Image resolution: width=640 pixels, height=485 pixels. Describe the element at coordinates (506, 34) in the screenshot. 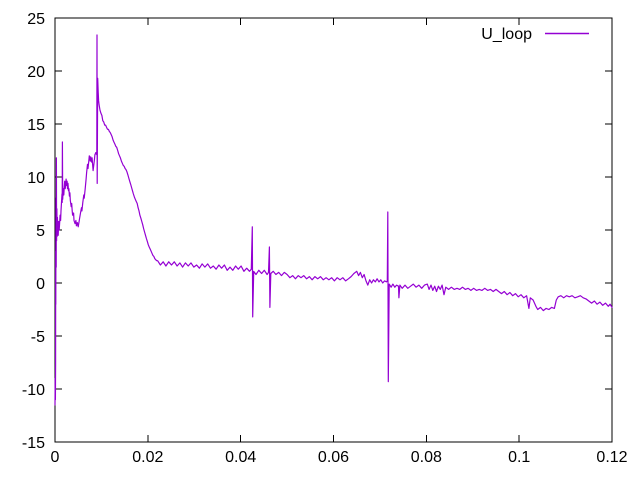

I see `legend-label: U_loop` at that location.